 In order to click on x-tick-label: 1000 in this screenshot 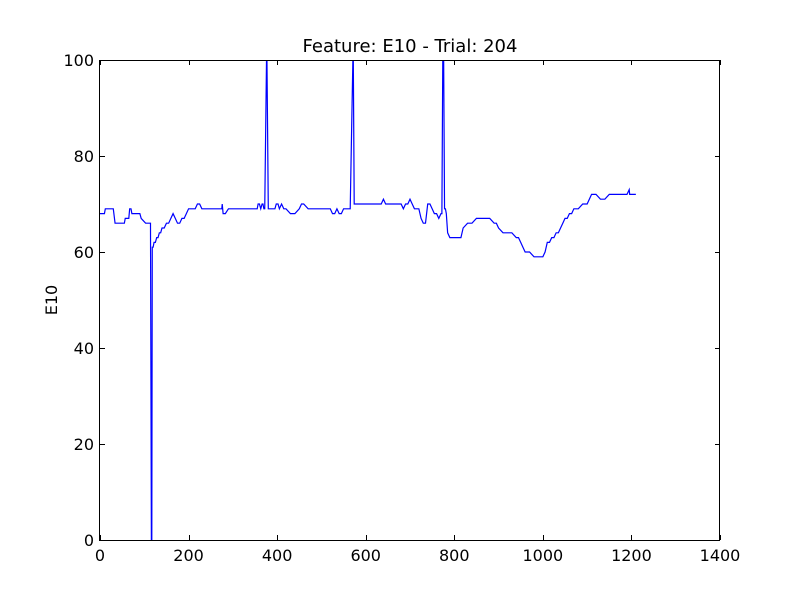, I will do `click(542, 555)`.